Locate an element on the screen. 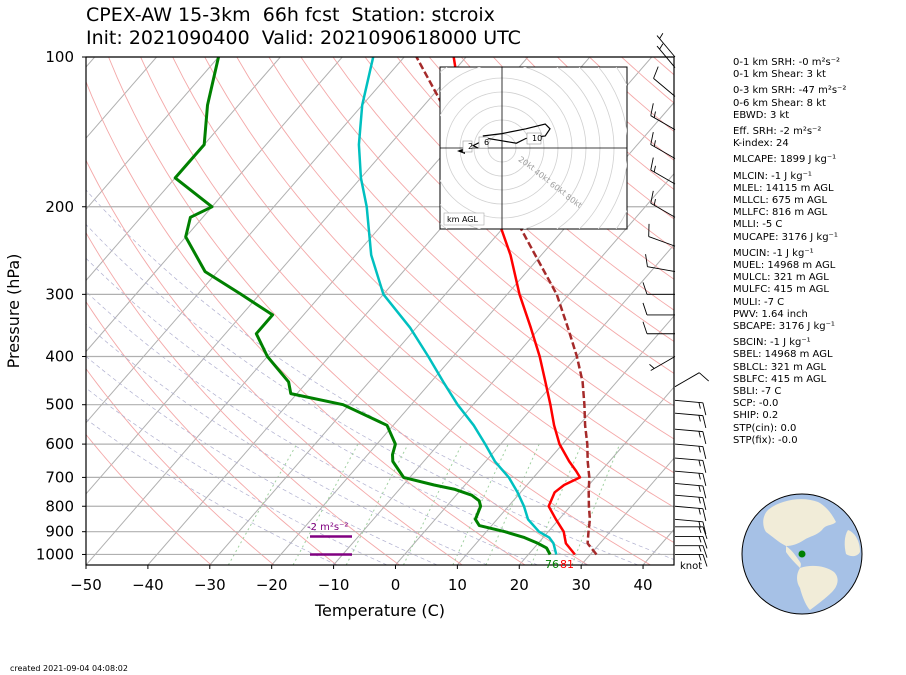 The image size is (906, 675). station-marker is located at coordinates (802, 554).